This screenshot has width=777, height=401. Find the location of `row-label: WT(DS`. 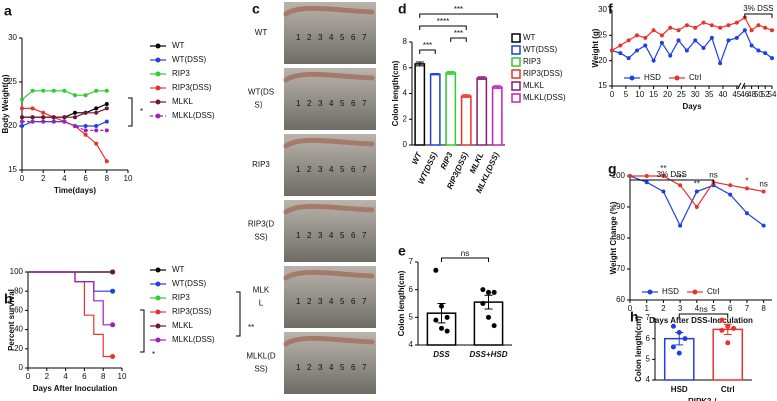

row-label: WT(DS is located at coordinates (261, 92).